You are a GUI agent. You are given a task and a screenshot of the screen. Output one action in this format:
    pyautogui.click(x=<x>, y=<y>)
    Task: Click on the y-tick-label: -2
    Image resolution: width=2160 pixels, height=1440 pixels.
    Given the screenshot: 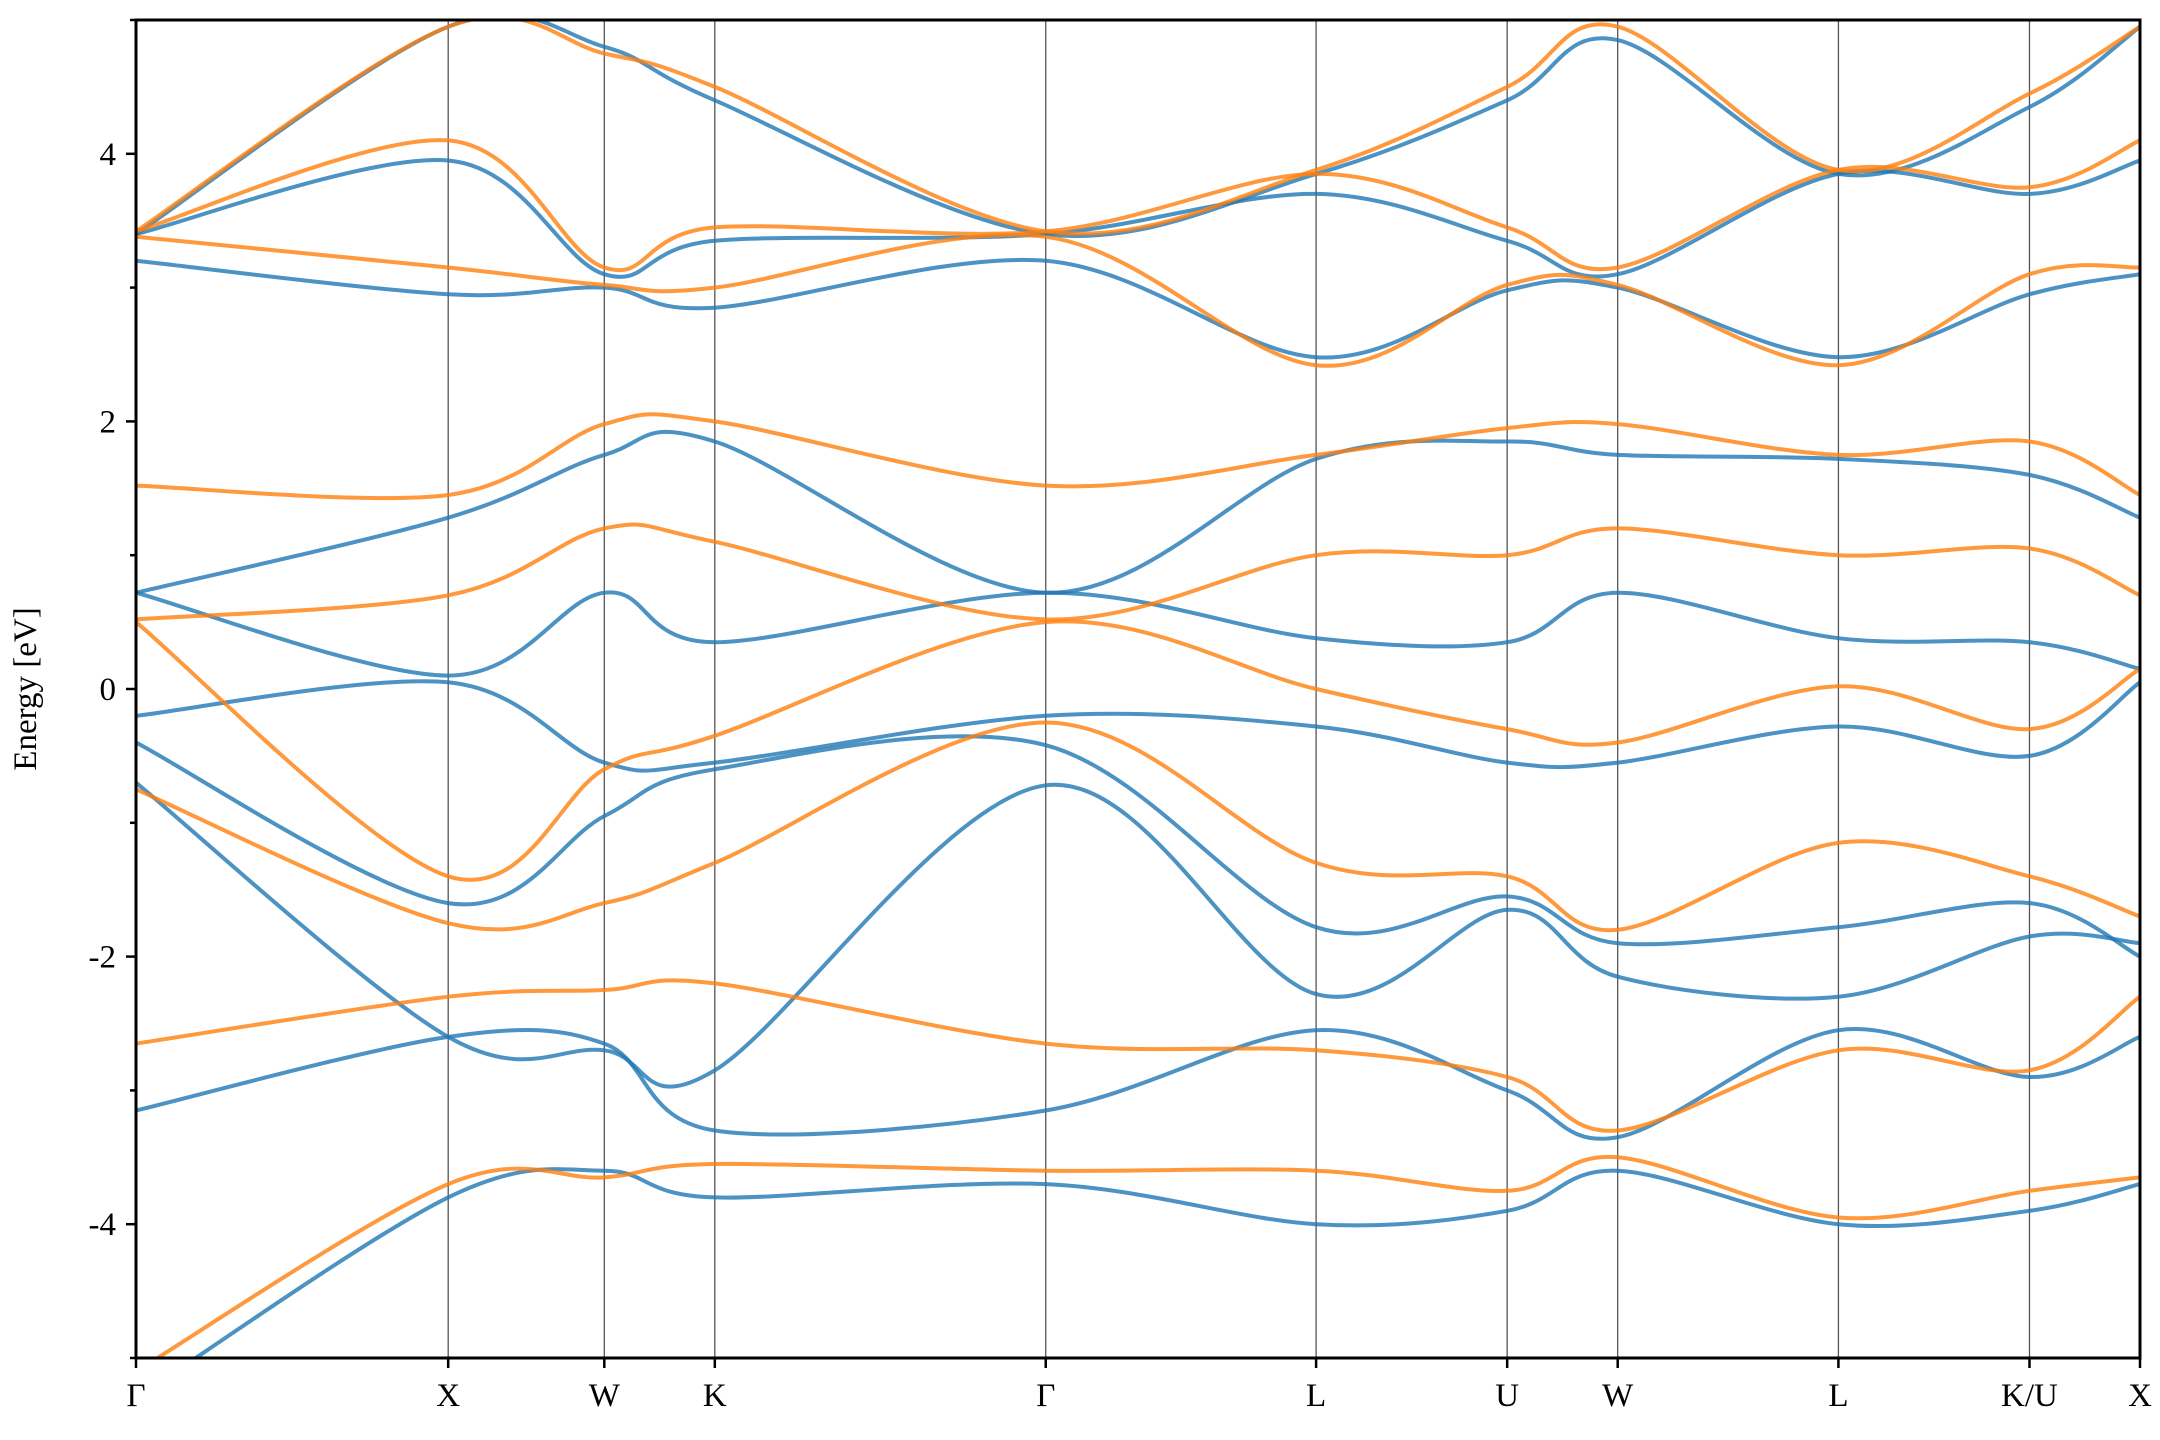 What is the action you would take?
    pyautogui.click(x=103, y=958)
    